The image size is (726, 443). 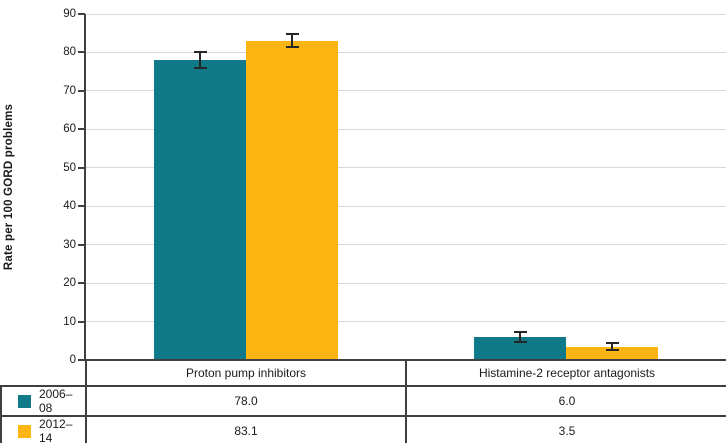 I want to click on value-2012-14-ppi: 83.1, so click(x=246, y=429).